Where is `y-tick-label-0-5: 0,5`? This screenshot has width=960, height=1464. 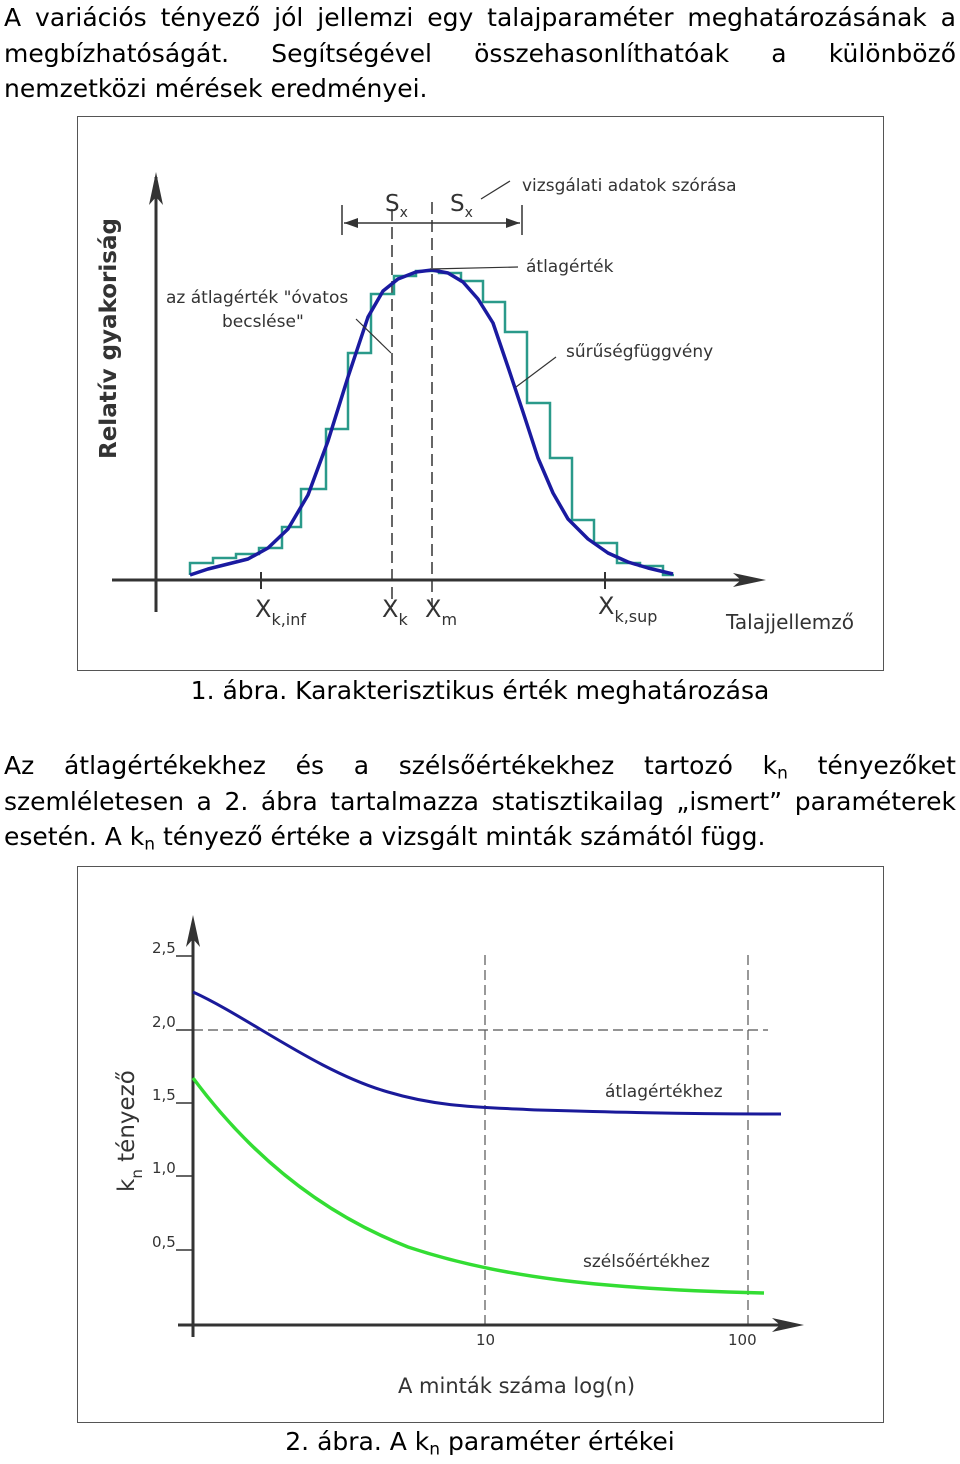
y-tick-label-0-5: 0,5 is located at coordinates (164, 1242).